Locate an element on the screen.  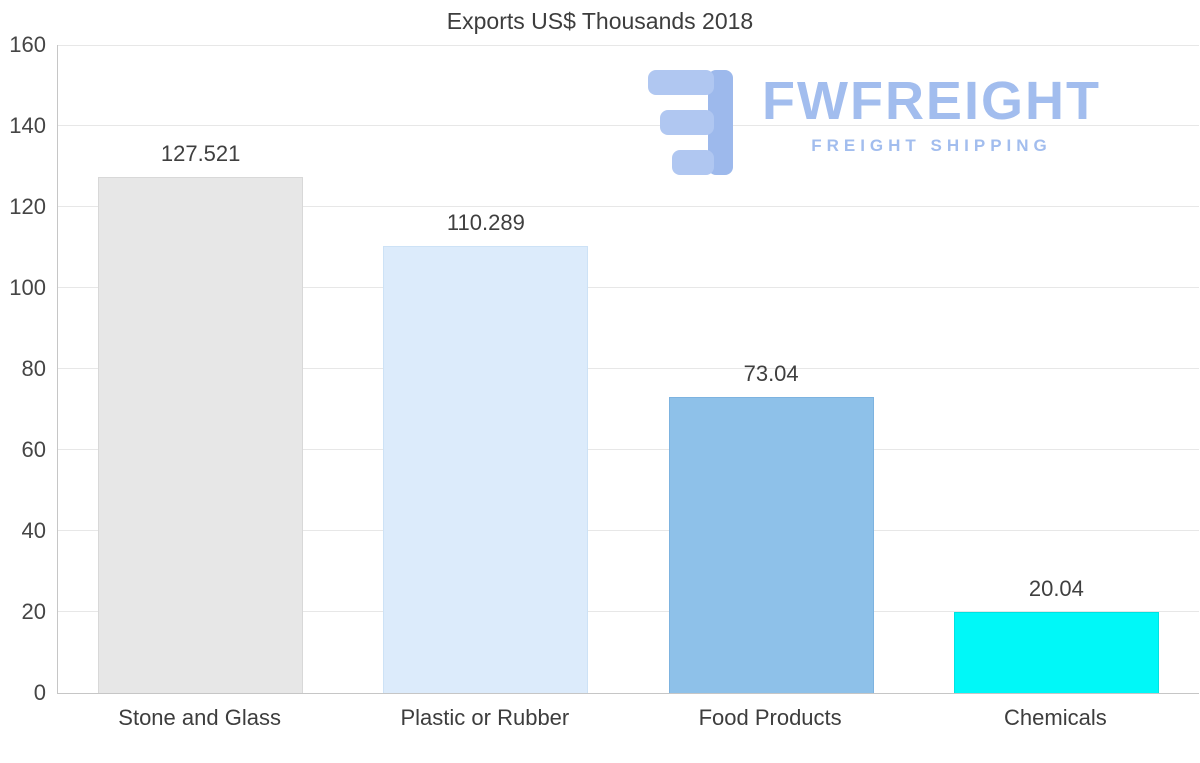
x-category-label: Stone and Glass is located at coordinates (199, 717).